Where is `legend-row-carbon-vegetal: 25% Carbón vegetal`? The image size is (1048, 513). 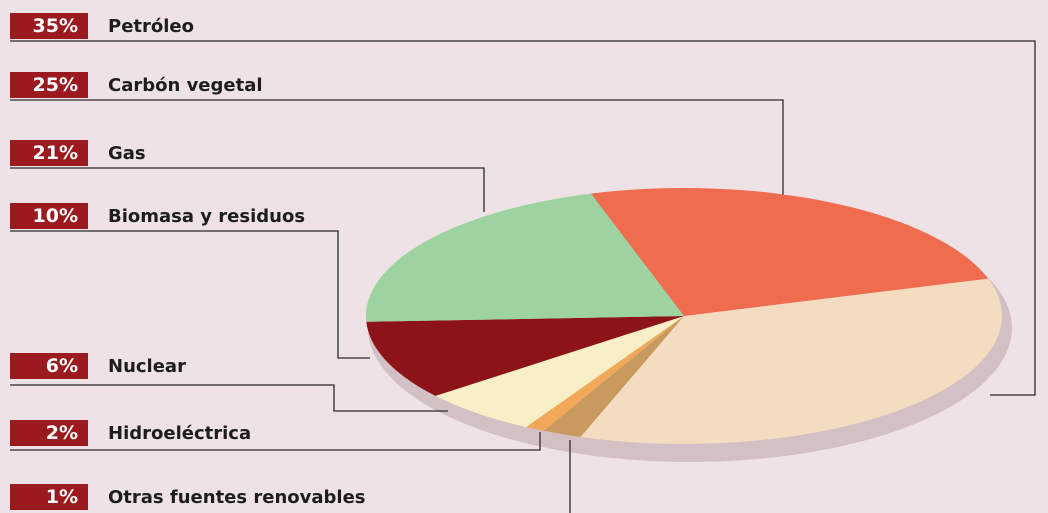
legend-row-carbon-vegetal: 25% Carbón vegetal is located at coordinates (136, 85).